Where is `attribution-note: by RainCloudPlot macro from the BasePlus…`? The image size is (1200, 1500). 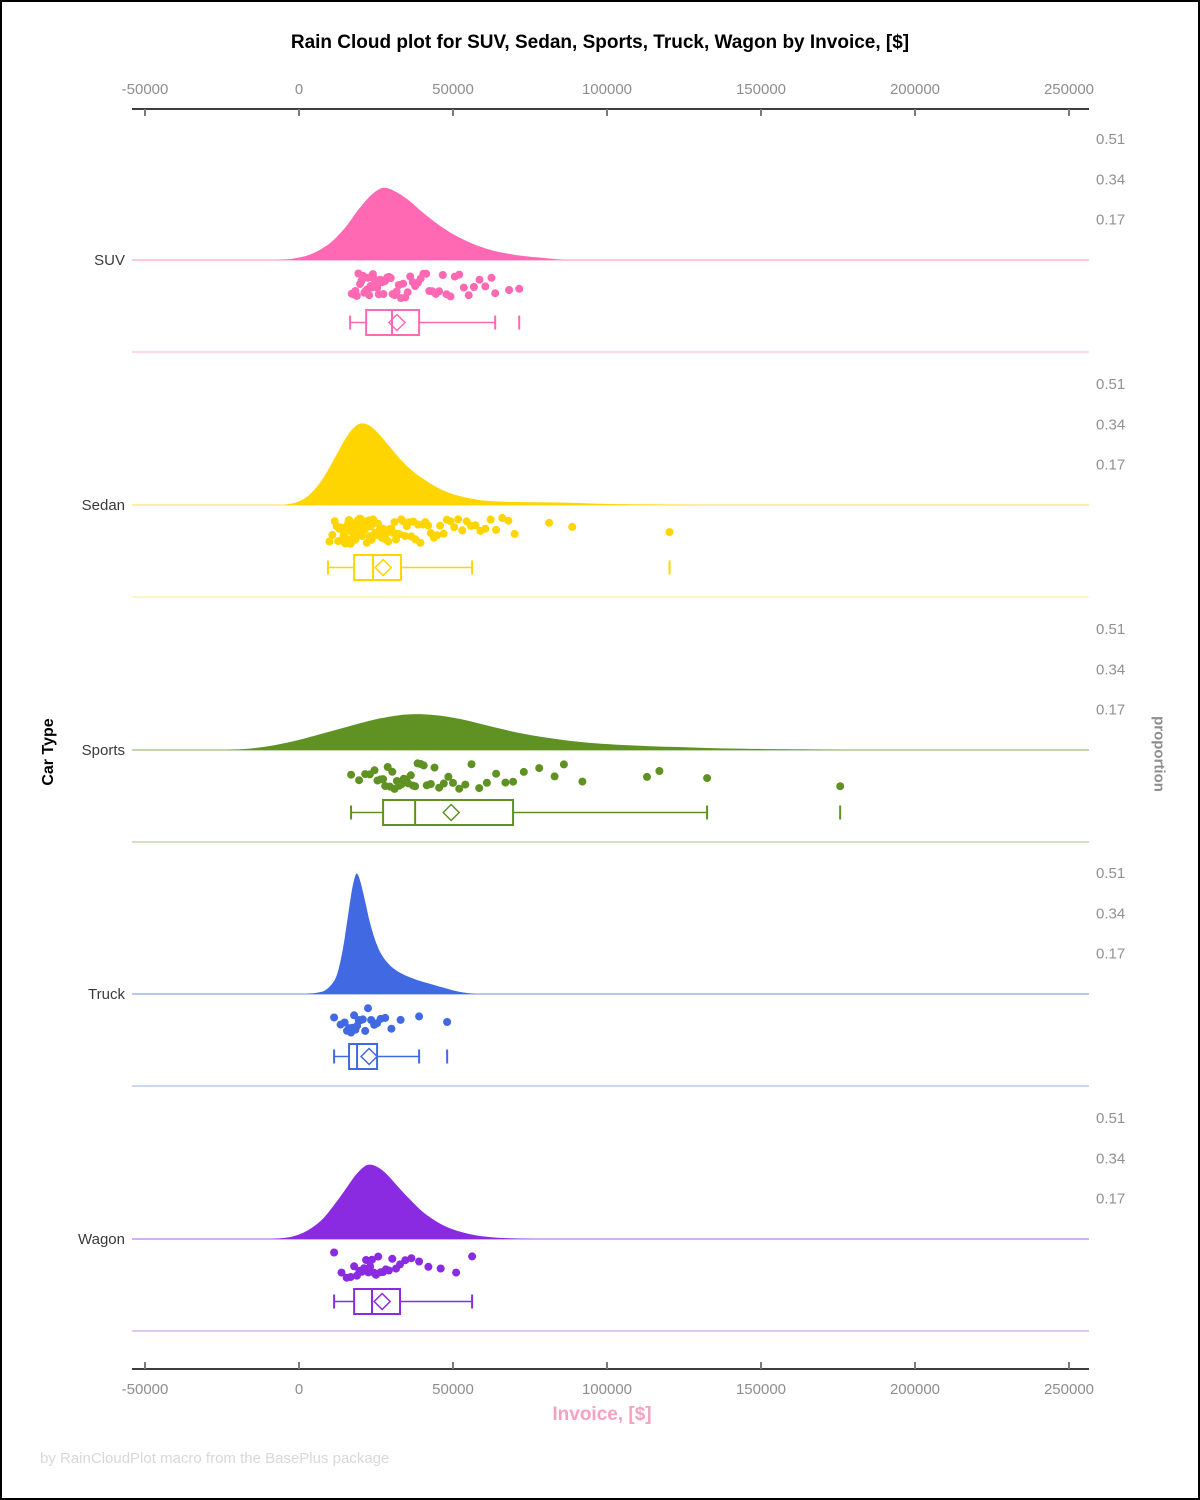 attribution-note: by RainCloudPlot macro from the BasePlus… is located at coordinates (215, 1458).